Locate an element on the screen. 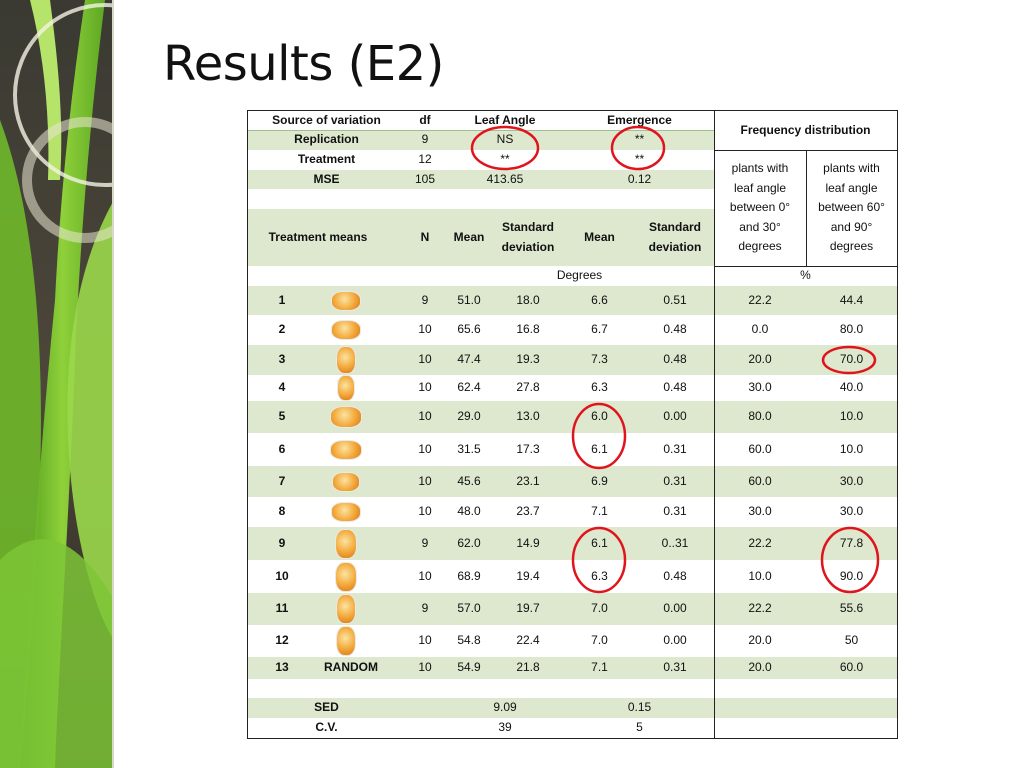 Image resolution: width=1024 pixels, height=768 pixels. means-header: N is located at coordinates (425, 236).